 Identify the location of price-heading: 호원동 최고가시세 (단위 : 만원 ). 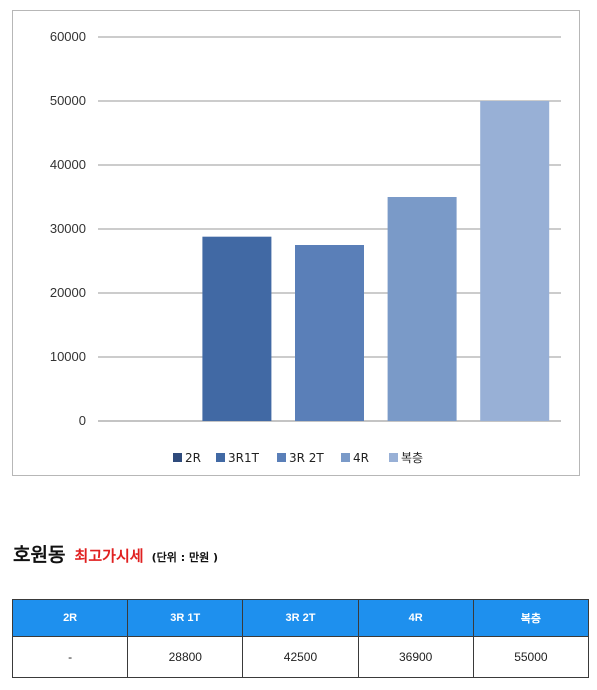
(115, 553).